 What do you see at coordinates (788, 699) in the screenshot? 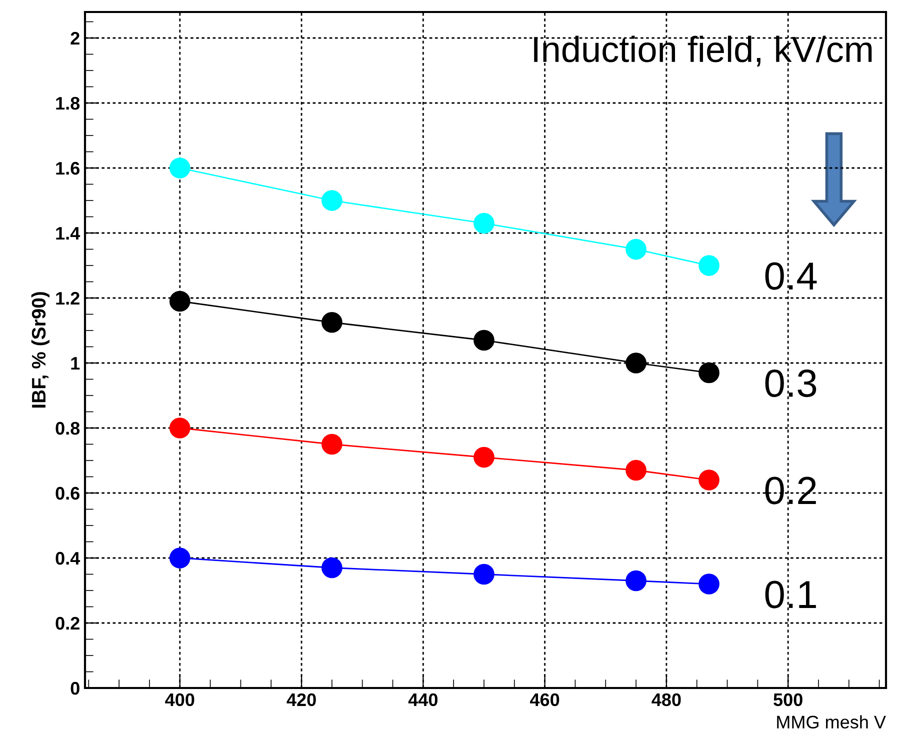
I see `x-tick-label: 500` at bounding box center [788, 699].